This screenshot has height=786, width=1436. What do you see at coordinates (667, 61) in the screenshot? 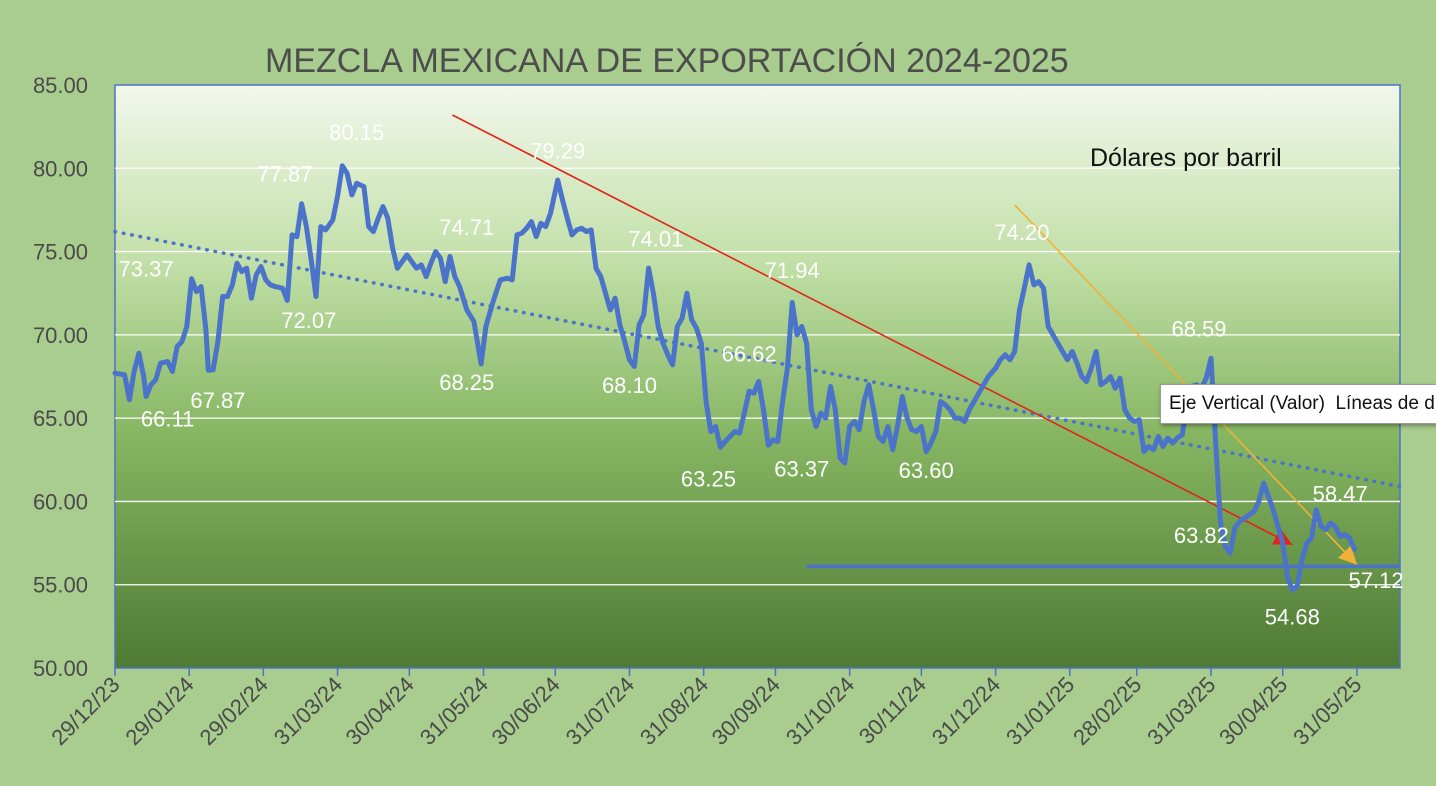
I see `chart-title: MEZCLA MEXICANA DE EXPORTACIÓN 2024-2025` at bounding box center [667, 61].